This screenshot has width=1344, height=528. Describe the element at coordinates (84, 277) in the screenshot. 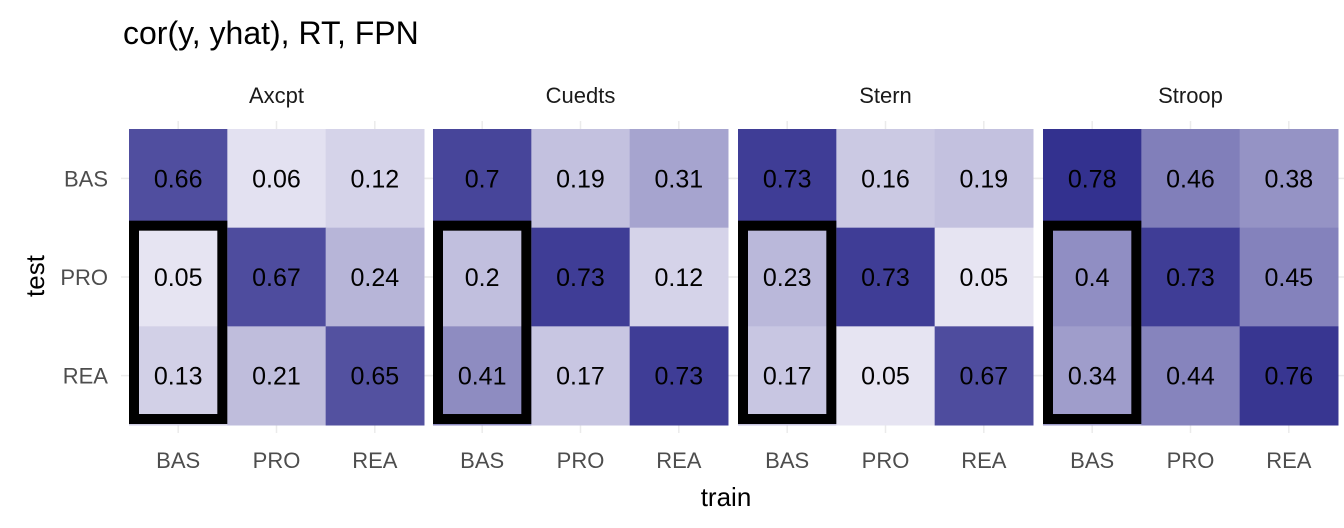

I see `y-tick-label: PRO` at that location.